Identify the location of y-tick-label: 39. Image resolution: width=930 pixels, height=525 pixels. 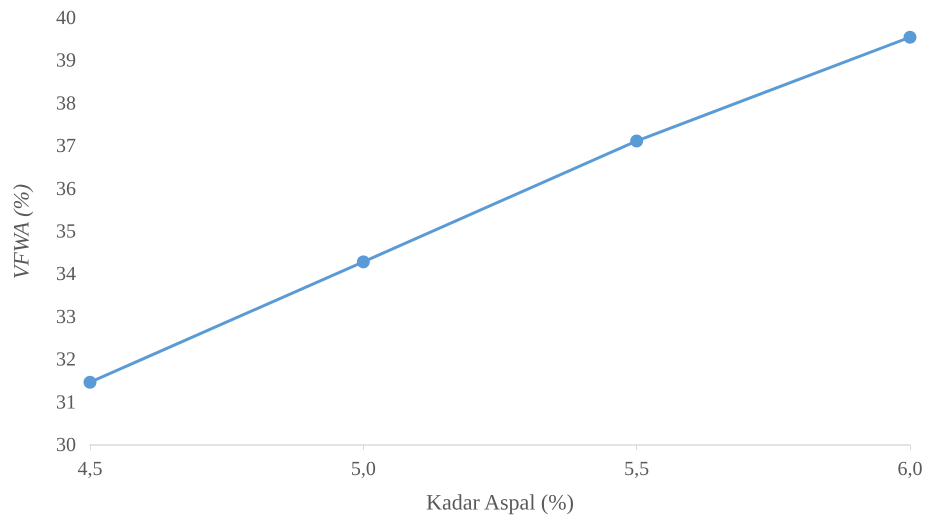
(66, 61).